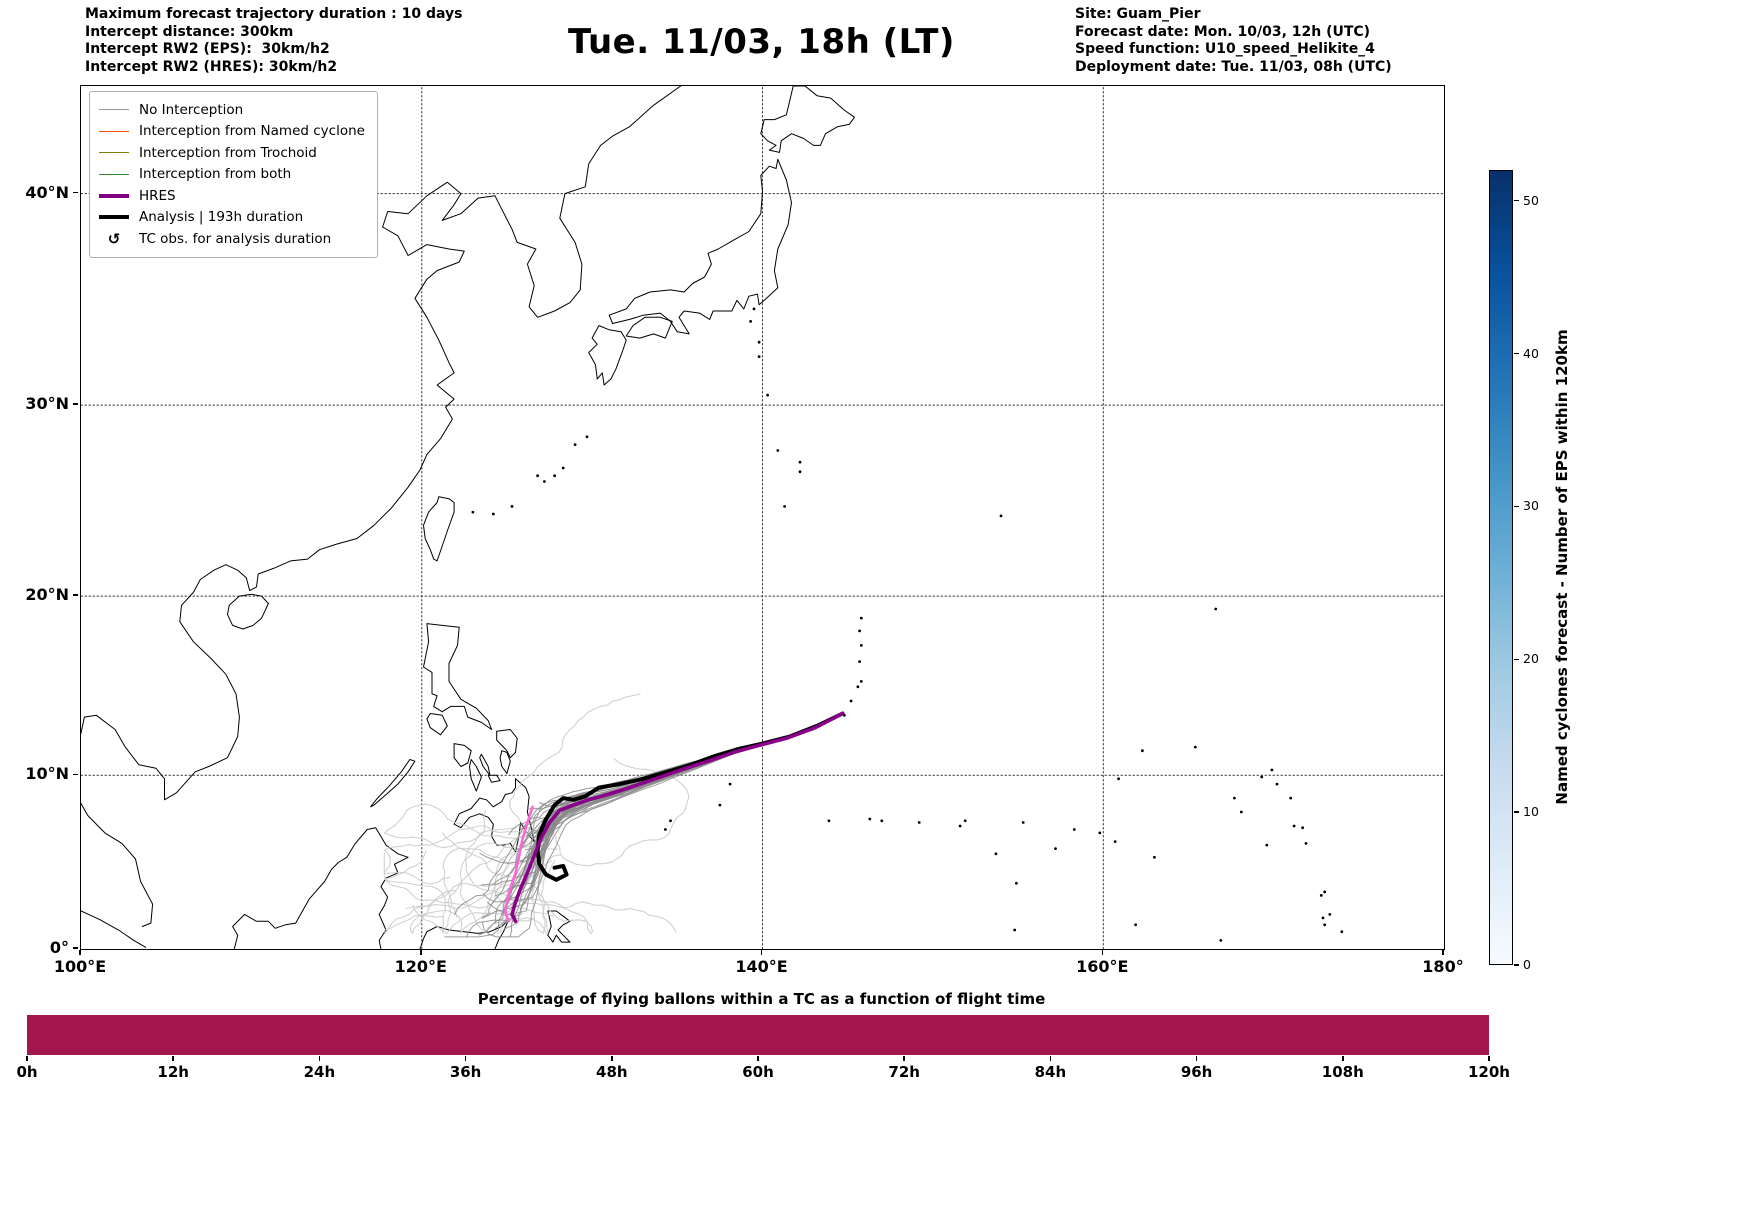  What do you see at coordinates (47, 192) in the screenshot?
I see `y-tick-label: 40°N` at bounding box center [47, 192].